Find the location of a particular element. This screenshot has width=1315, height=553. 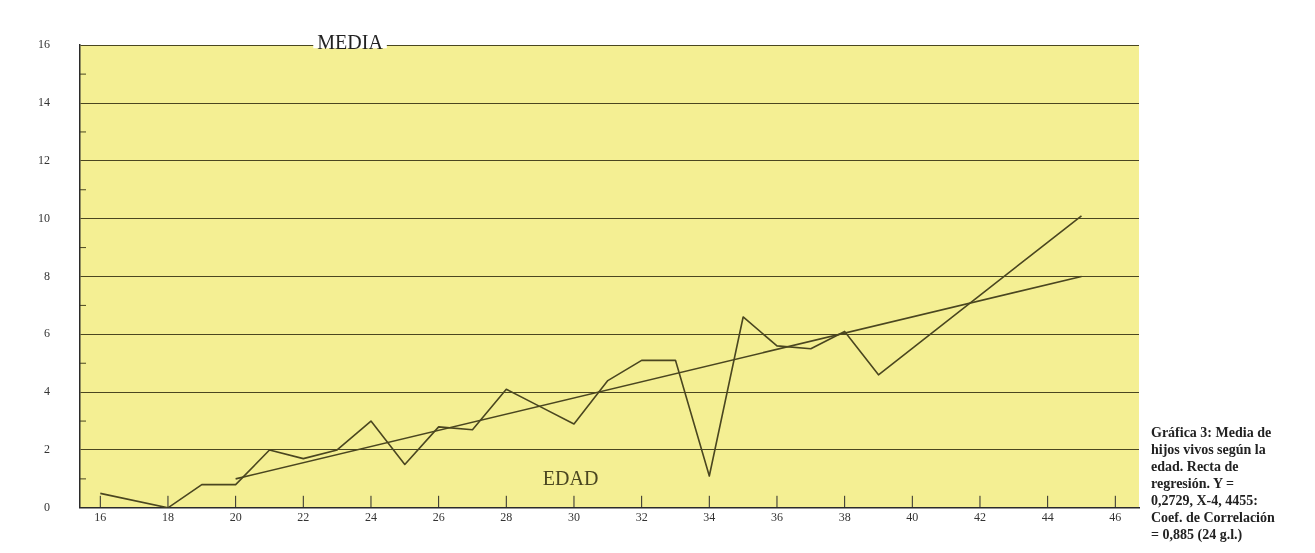

x-tick-label: 46 is located at coordinates (1115, 517).